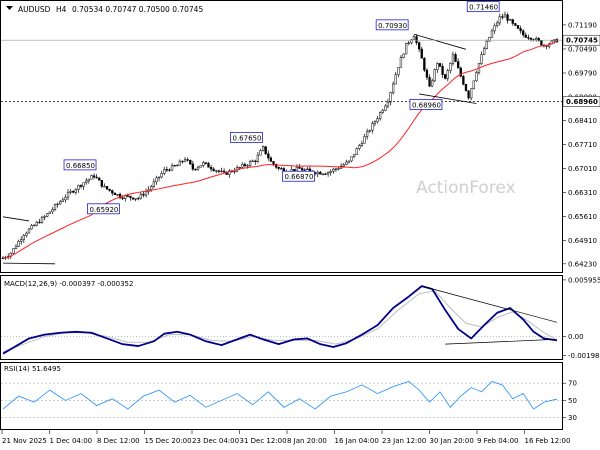 This screenshot has width=600, height=450. I want to click on level-price-tag-bg, so click(581, 101).